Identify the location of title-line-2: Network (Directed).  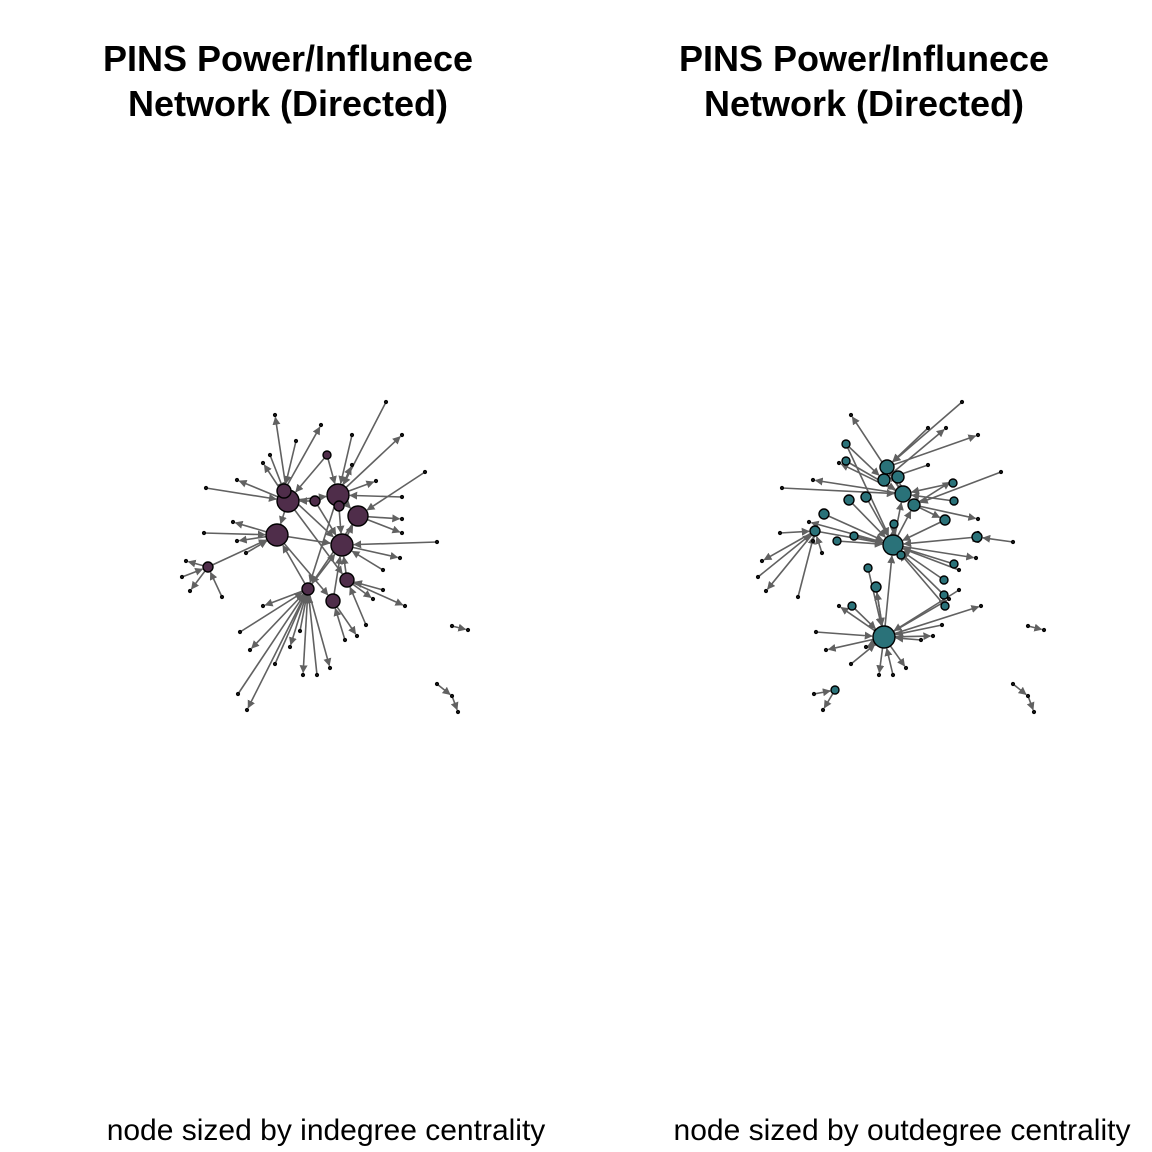
(288, 103).